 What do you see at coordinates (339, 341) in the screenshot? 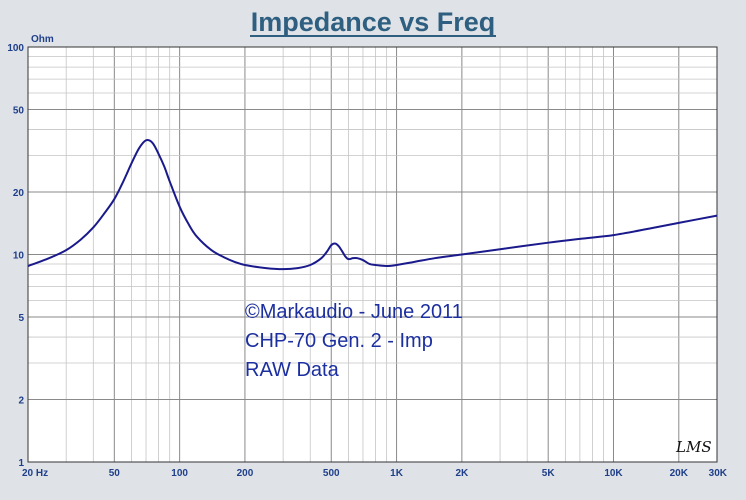
I see `annotation-model: CHP-70 Gen. 2 - Imp` at bounding box center [339, 341].